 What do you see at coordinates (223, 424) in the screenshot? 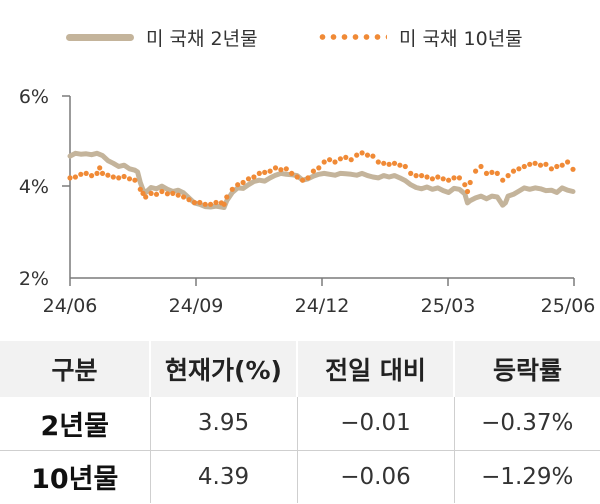
I see `cell-current-price: 3.95` at bounding box center [223, 424].